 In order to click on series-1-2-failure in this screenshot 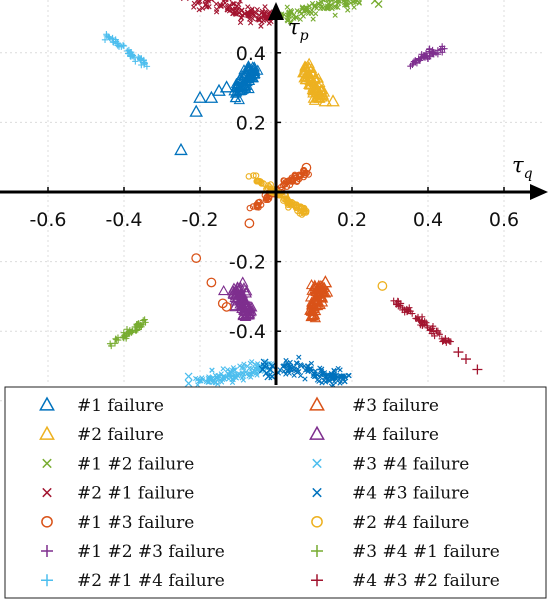, I will do `click(329, 12)`.